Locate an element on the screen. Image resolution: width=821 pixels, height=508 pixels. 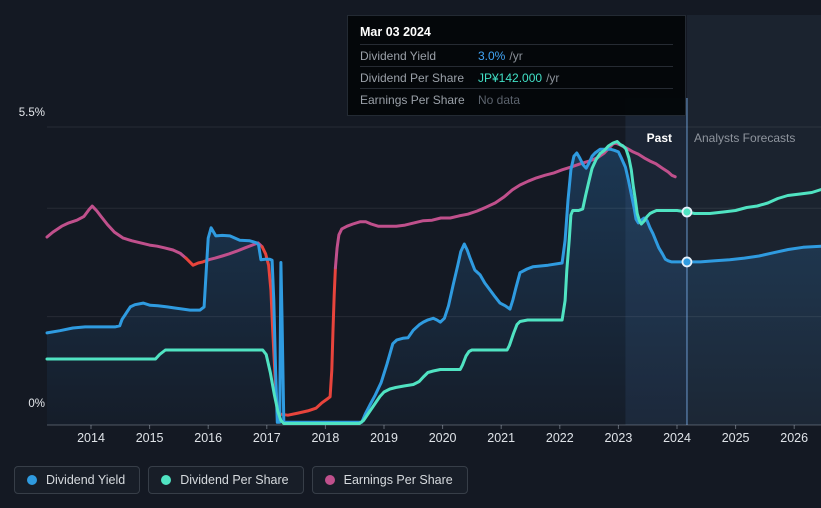
x-axis-label: 2020 is located at coordinates (442, 438).